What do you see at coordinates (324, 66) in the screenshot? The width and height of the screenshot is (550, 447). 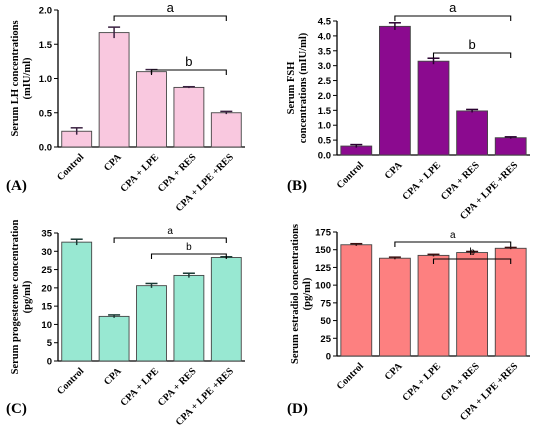 I see `y-tick-label: 3.0` at bounding box center [324, 66].